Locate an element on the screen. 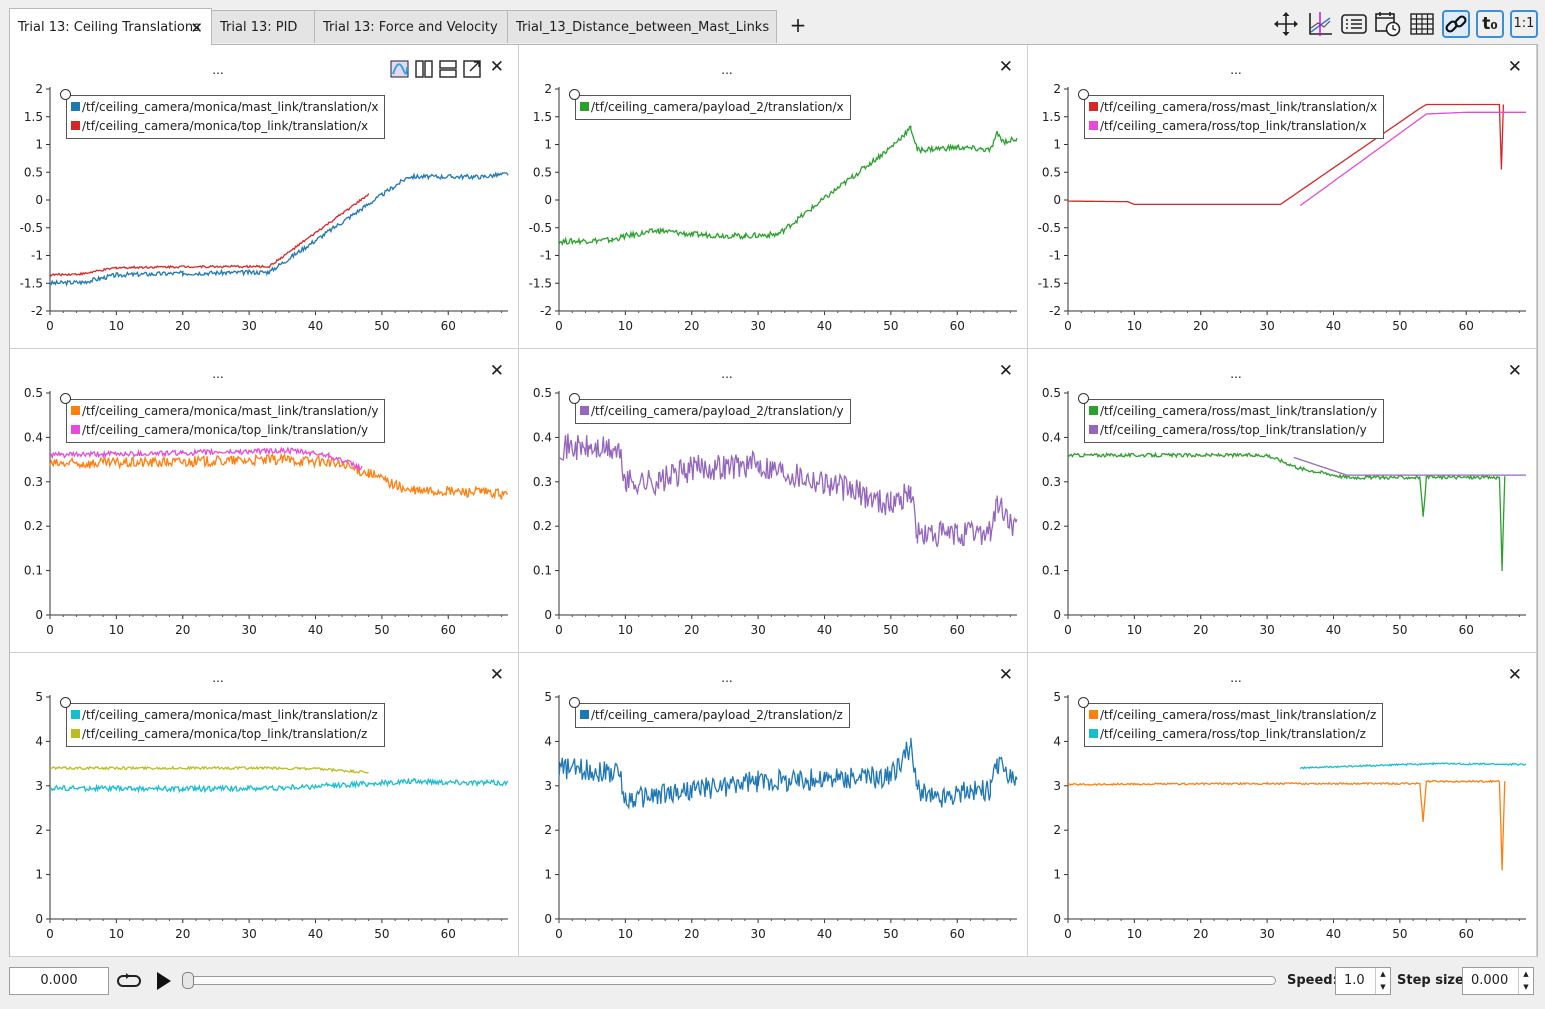 The width and height of the screenshot is (1545, 1009). tab-pid: Trial 13: PID is located at coordinates (263, 26).